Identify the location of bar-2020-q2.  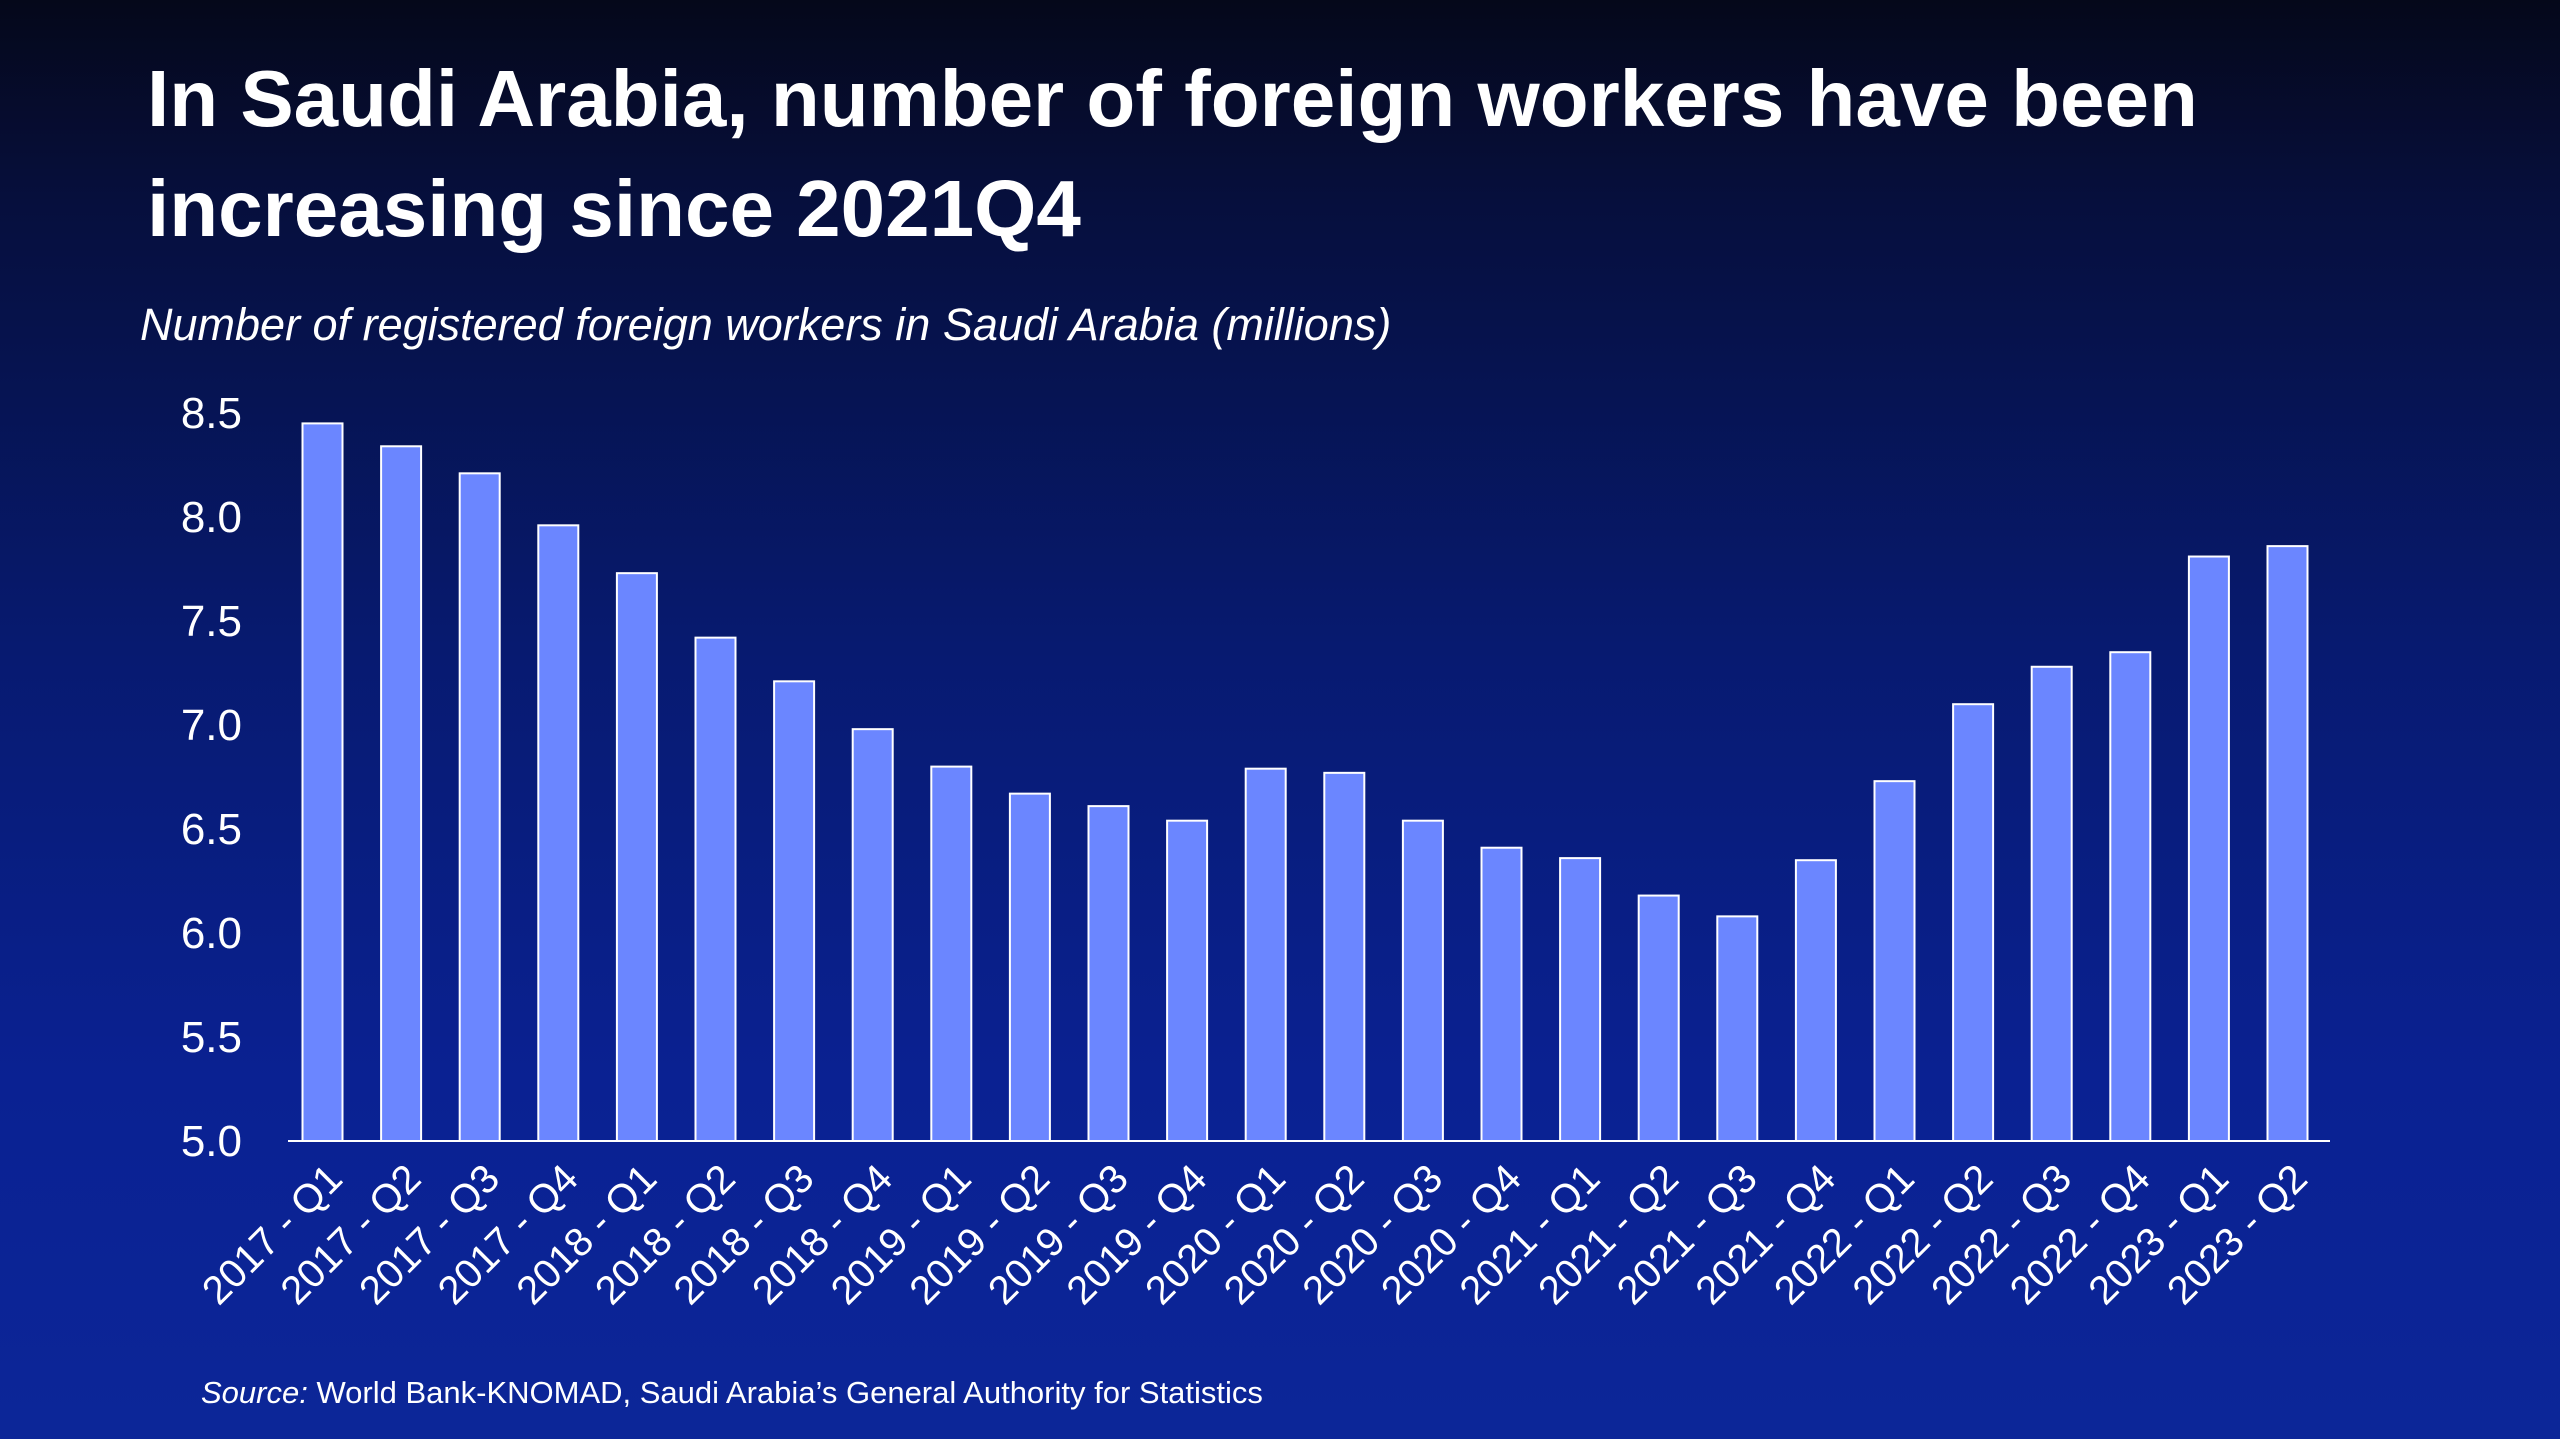
(1344, 957).